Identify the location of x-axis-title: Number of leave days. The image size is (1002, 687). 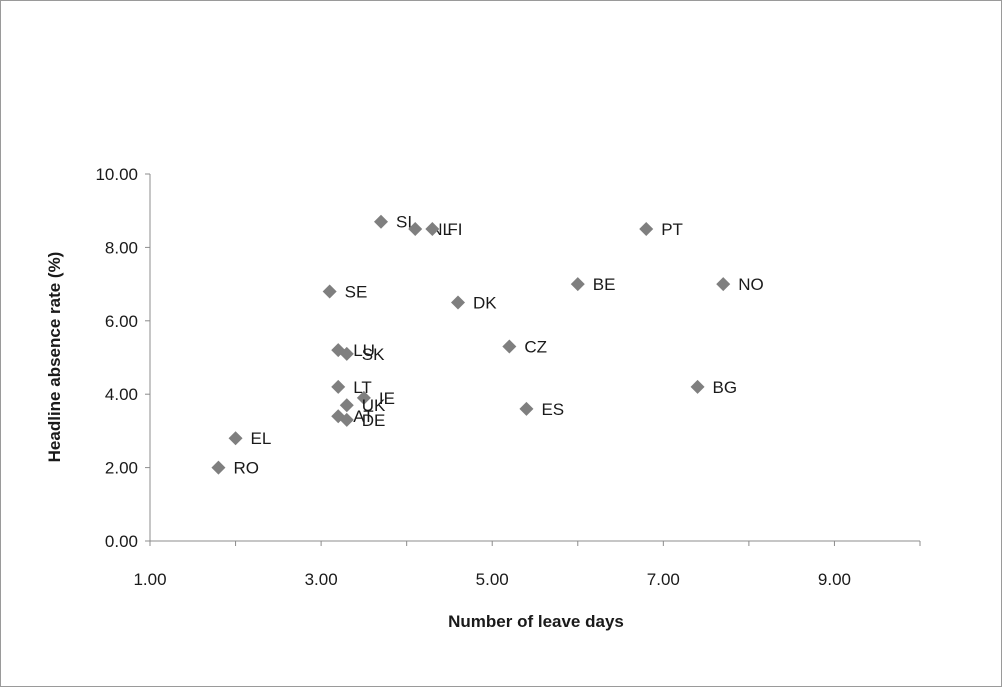
(536, 621).